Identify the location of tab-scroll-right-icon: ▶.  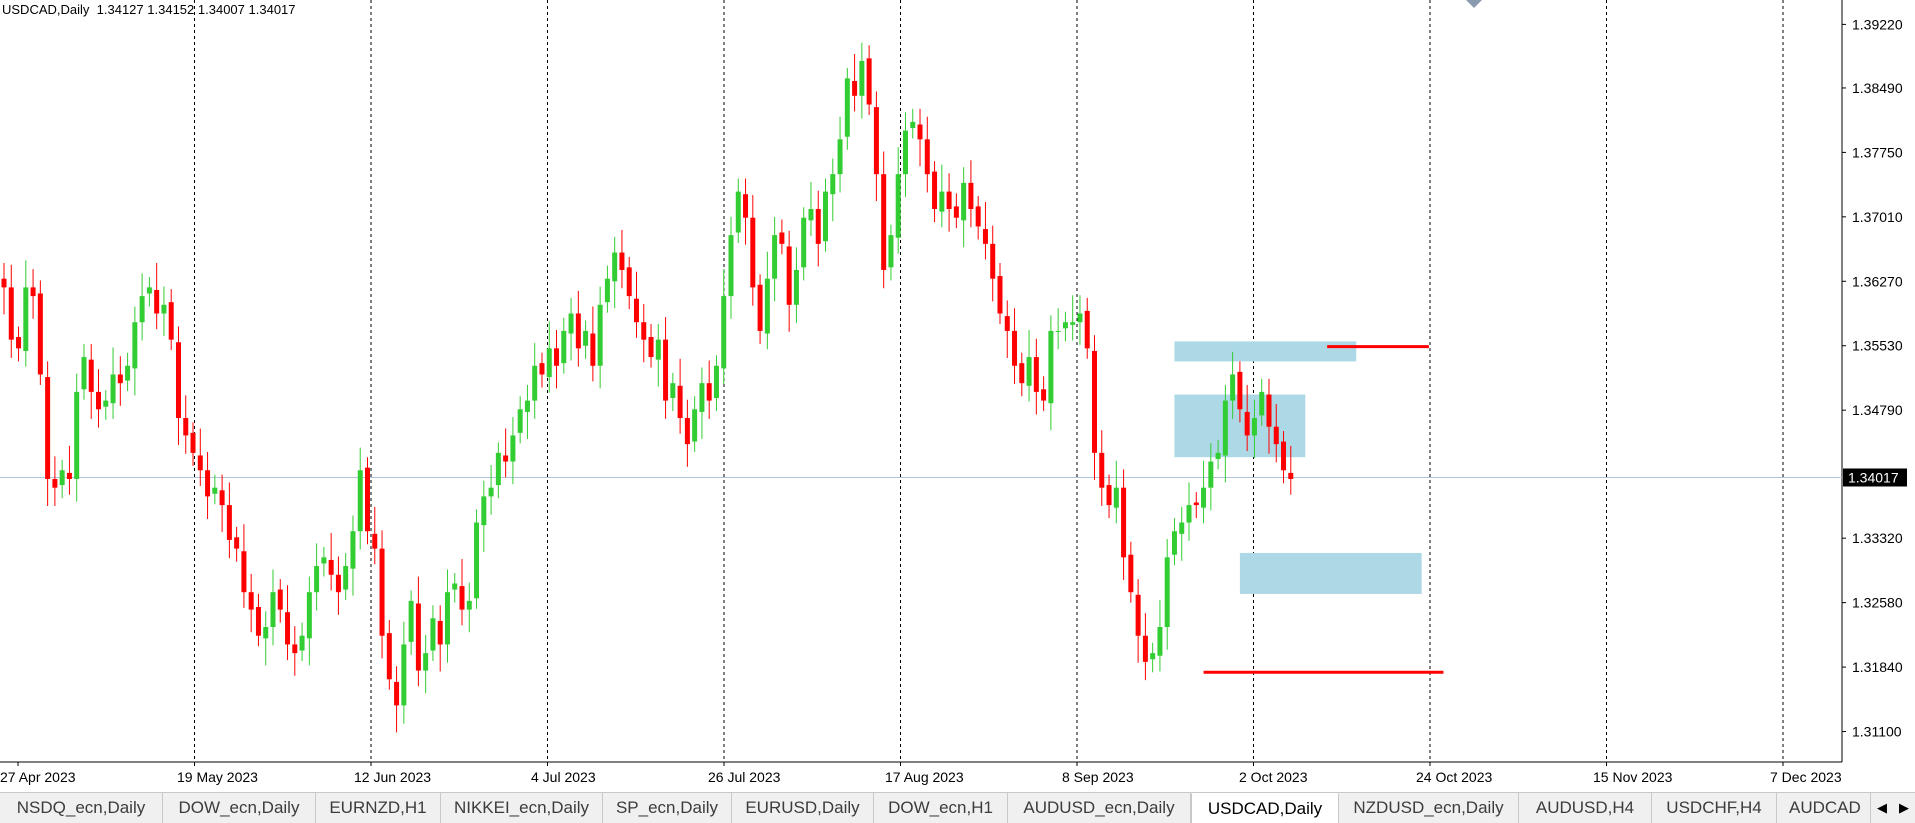
(1904, 807).